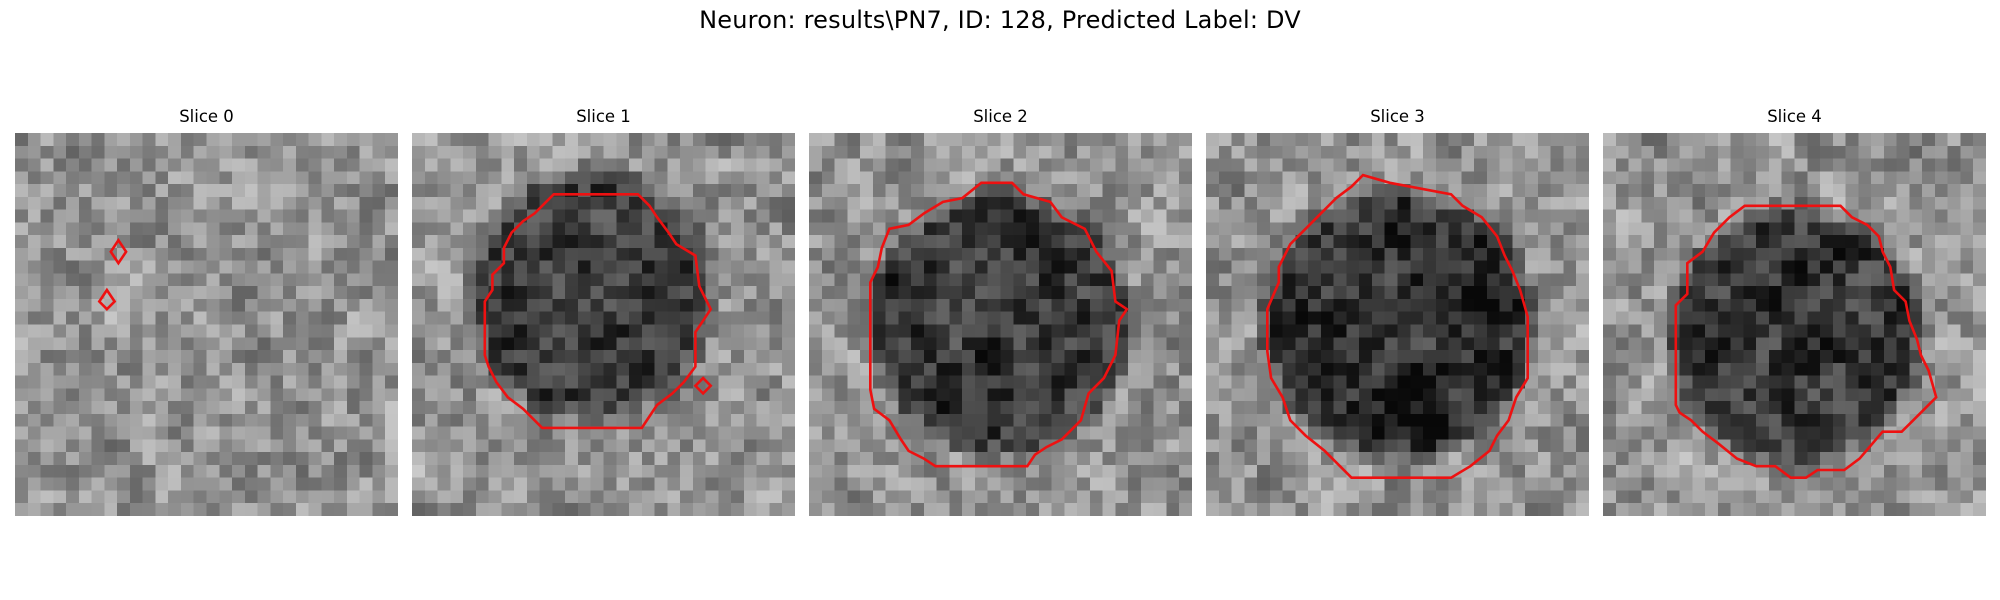 This screenshot has height=600, width=2000. What do you see at coordinates (1397, 116) in the screenshot?
I see `slice-title: Slice 3` at bounding box center [1397, 116].